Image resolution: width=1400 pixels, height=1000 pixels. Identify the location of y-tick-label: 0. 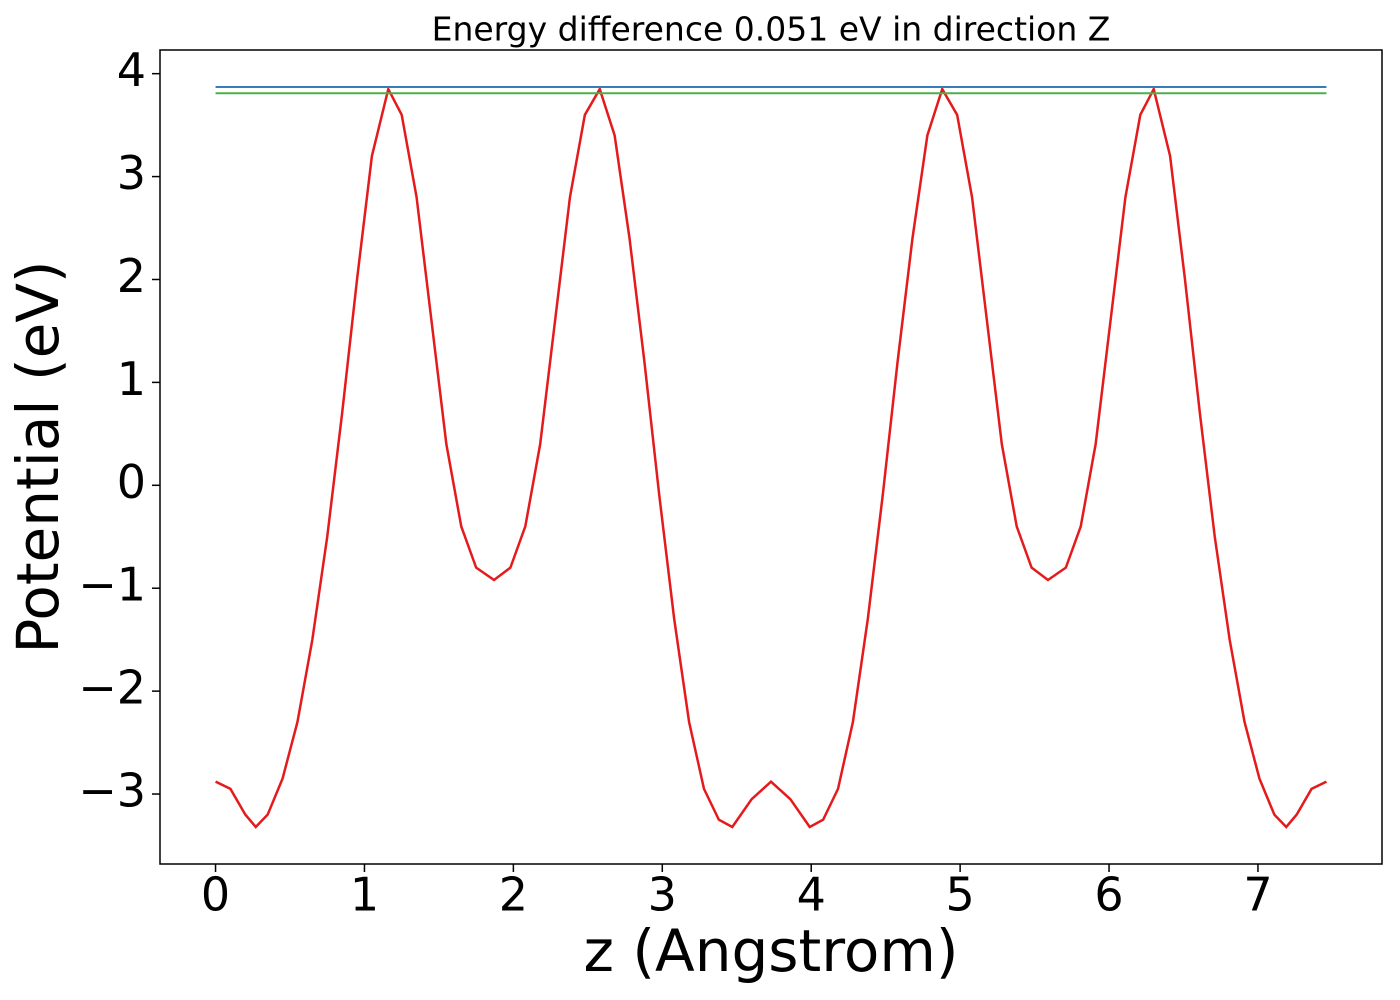
(131, 482).